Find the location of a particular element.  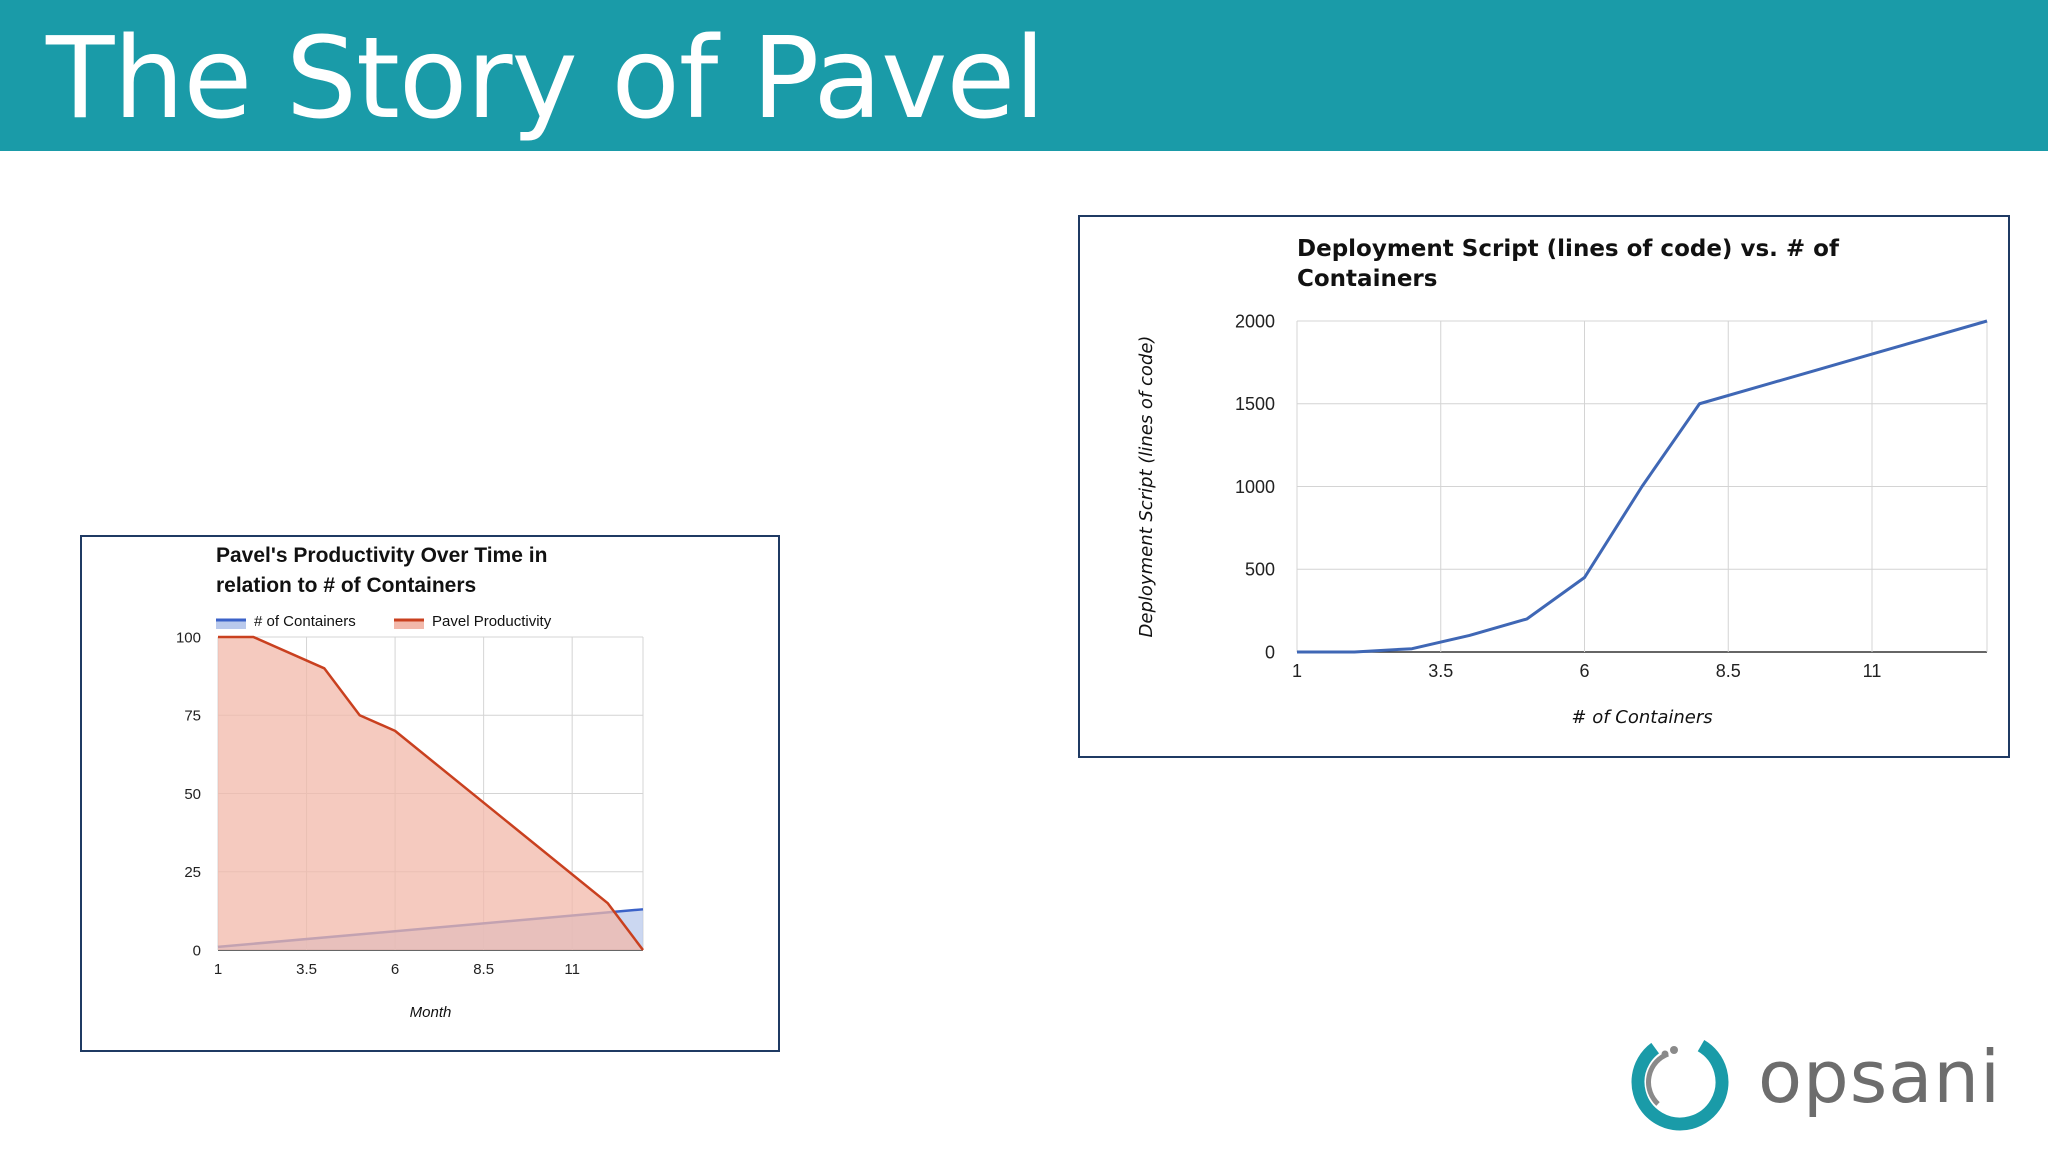

y-tick-label: 500 is located at coordinates (1260, 570).